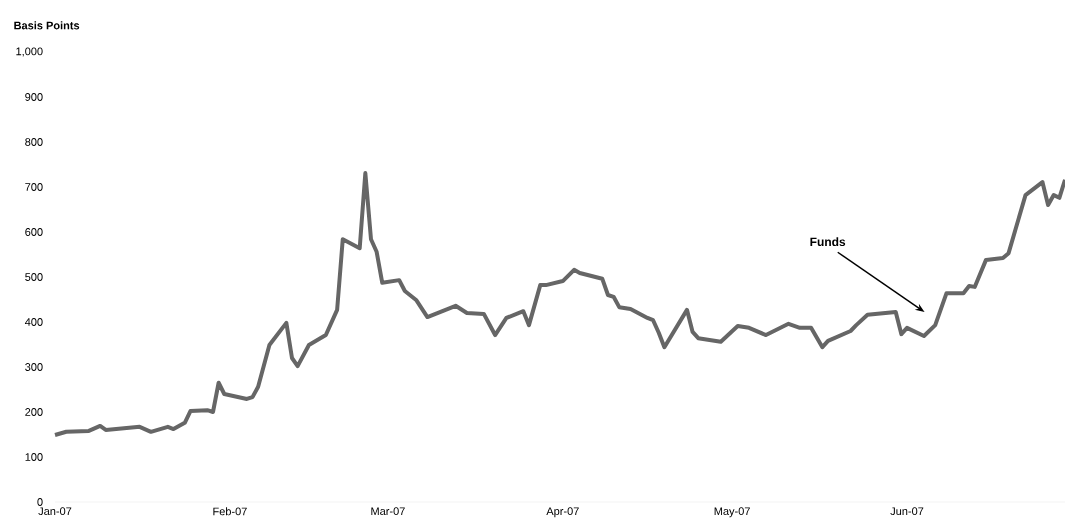  What do you see at coordinates (34, 277) in the screenshot?
I see `y-tick-label: 500` at bounding box center [34, 277].